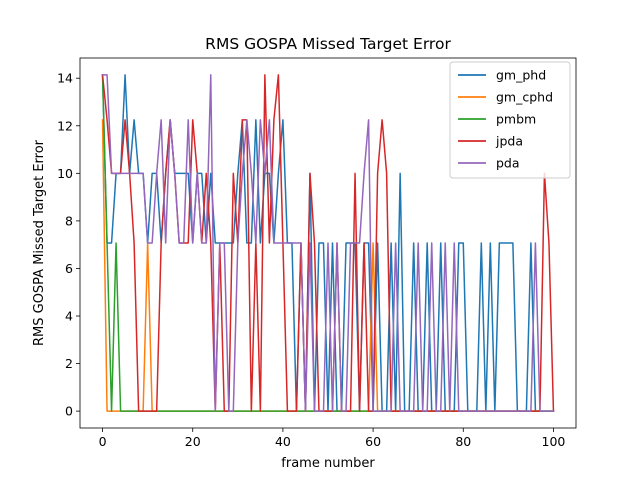 The width and height of the screenshot is (640, 480). I want to click on y-tick-label: 8, so click(69, 220).